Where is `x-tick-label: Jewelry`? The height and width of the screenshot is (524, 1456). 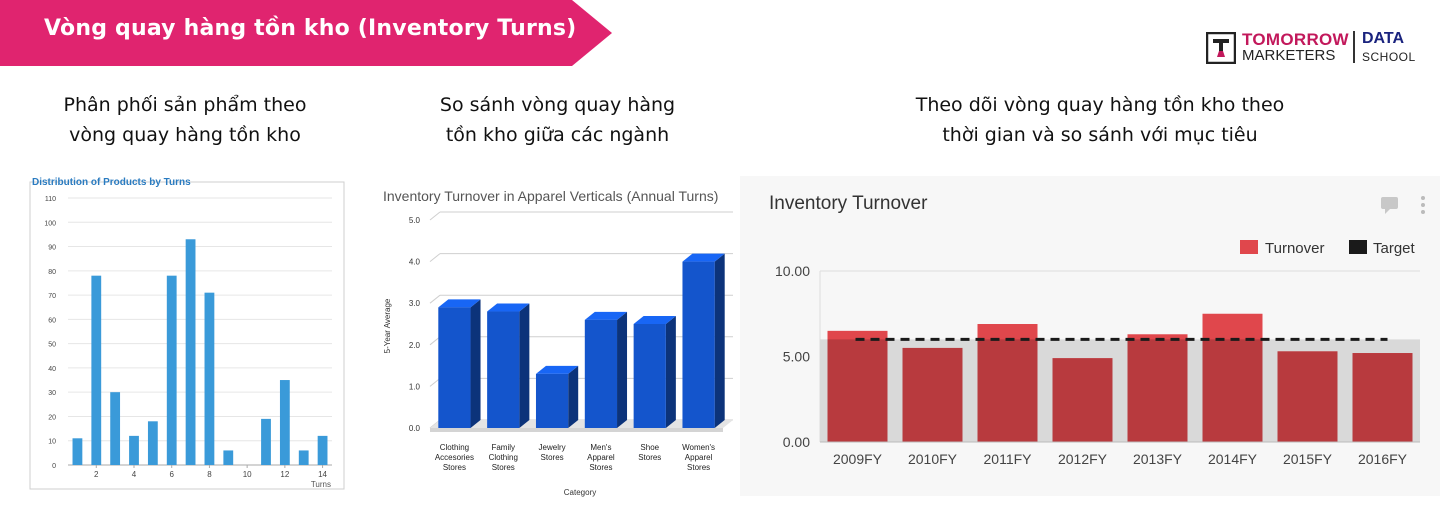
x-tick-label: Jewelry is located at coordinates (552, 447).